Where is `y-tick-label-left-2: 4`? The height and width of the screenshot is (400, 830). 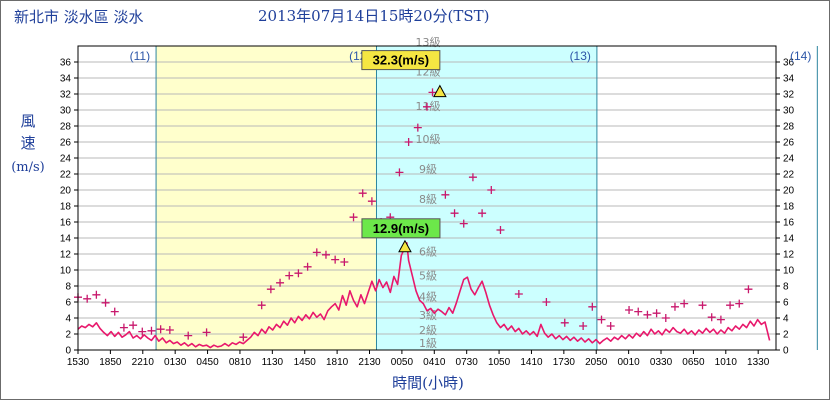
y-tick-label-left-2: 4 is located at coordinates (68, 319).